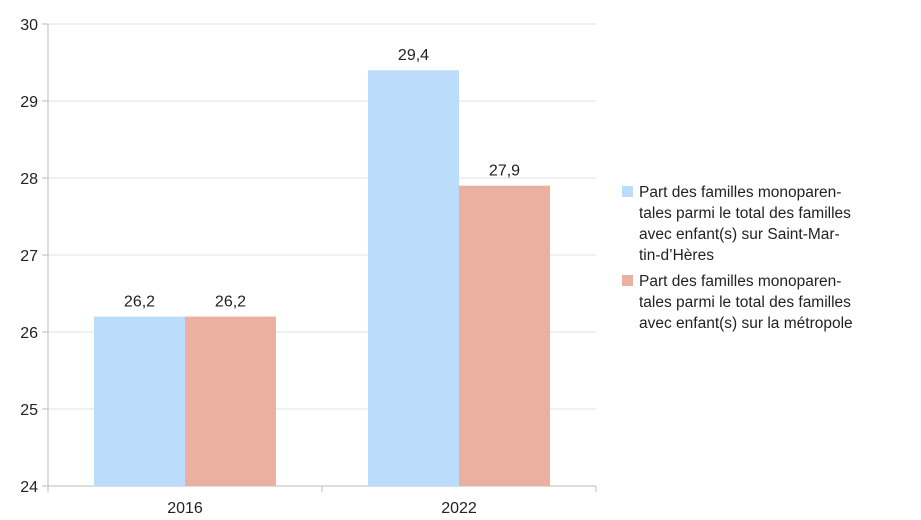 The height and width of the screenshot is (520, 921). What do you see at coordinates (459, 508) in the screenshot?
I see `x-tick-label: 2022` at bounding box center [459, 508].